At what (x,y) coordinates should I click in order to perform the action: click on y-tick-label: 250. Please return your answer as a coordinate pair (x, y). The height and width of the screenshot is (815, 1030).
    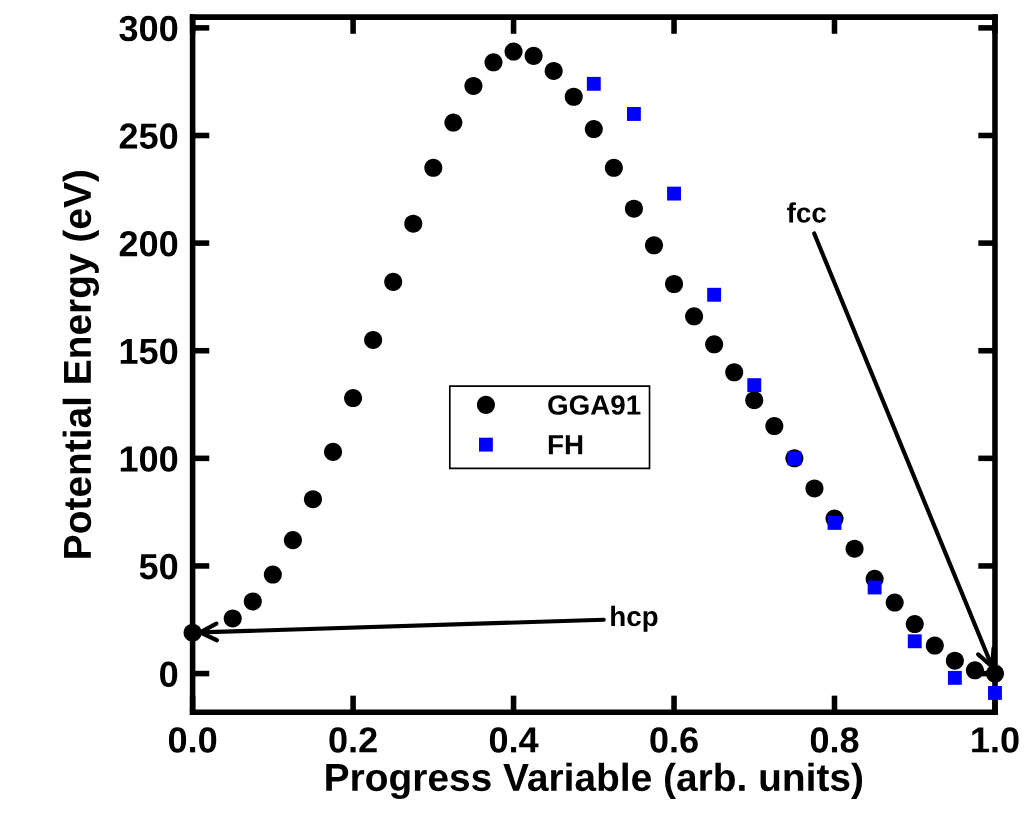
    Looking at the image, I should click on (148, 136).